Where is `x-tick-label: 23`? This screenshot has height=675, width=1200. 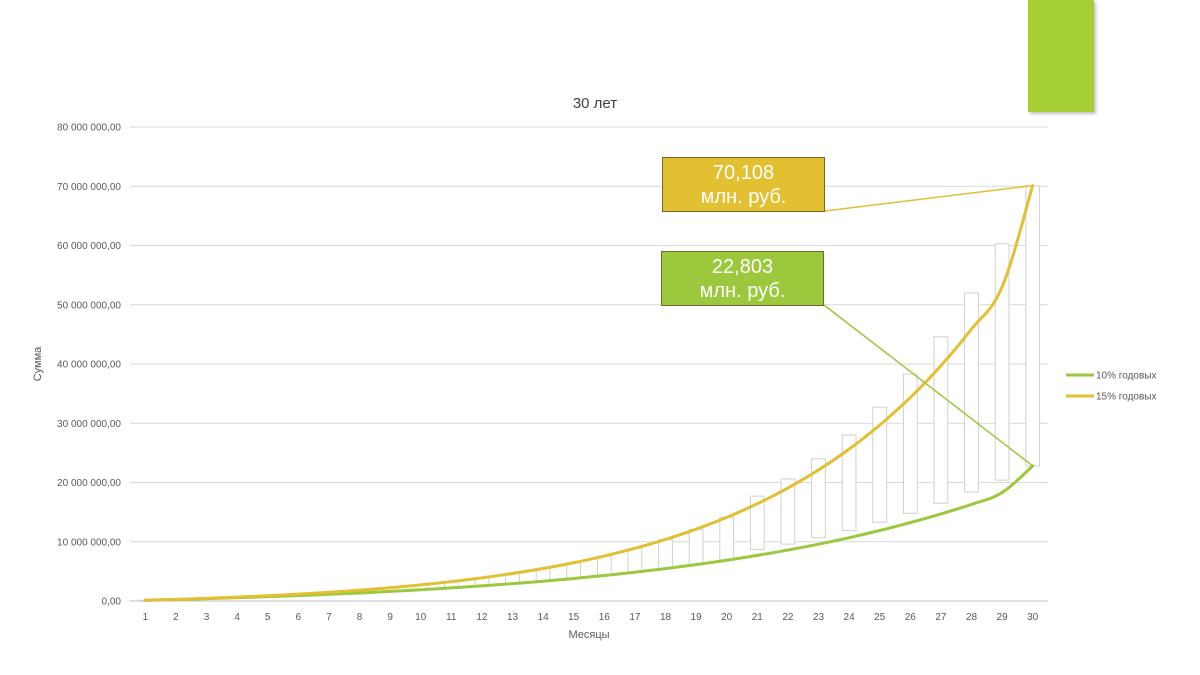 x-tick-label: 23 is located at coordinates (819, 617).